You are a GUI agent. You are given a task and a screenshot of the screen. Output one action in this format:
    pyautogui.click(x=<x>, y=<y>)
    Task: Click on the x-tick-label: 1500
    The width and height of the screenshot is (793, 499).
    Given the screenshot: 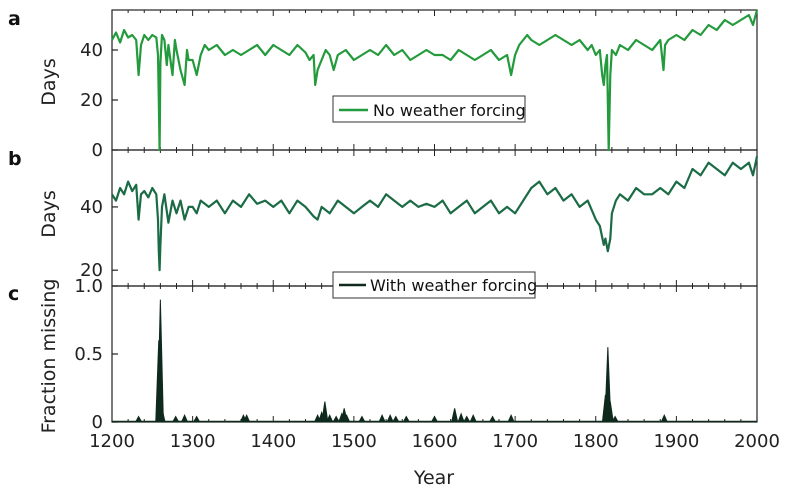 What is the action you would take?
    pyautogui.click(x=354, y=441)
    